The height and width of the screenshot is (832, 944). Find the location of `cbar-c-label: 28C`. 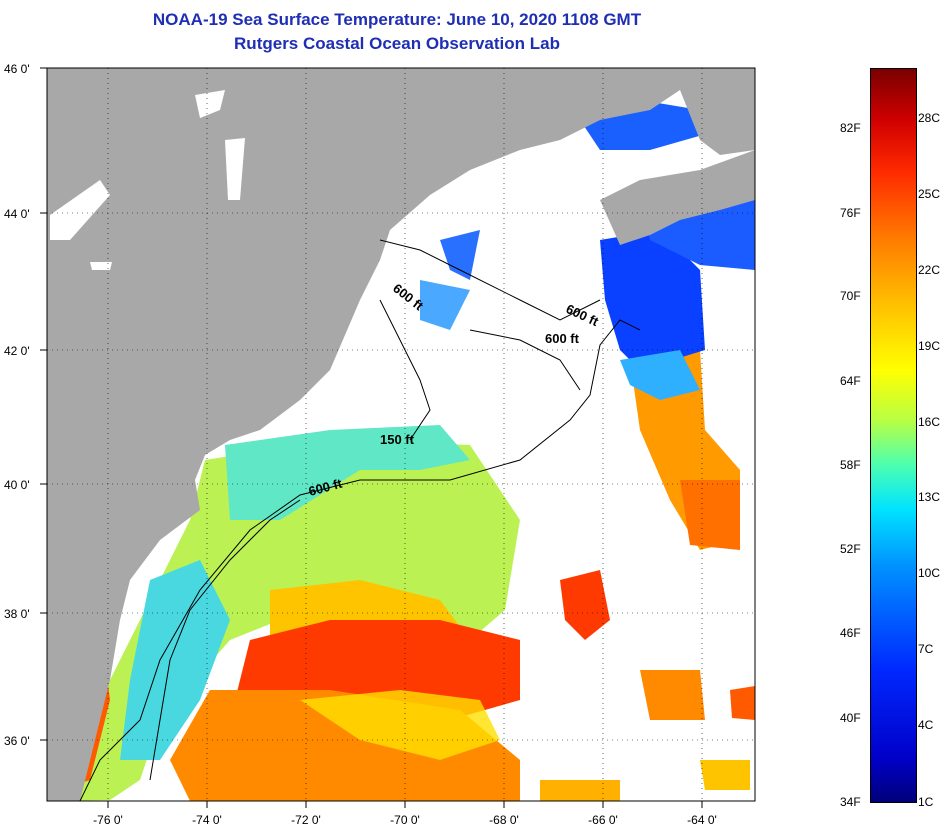

cbar-c-label: 28C is located at coordinates (929, 118).